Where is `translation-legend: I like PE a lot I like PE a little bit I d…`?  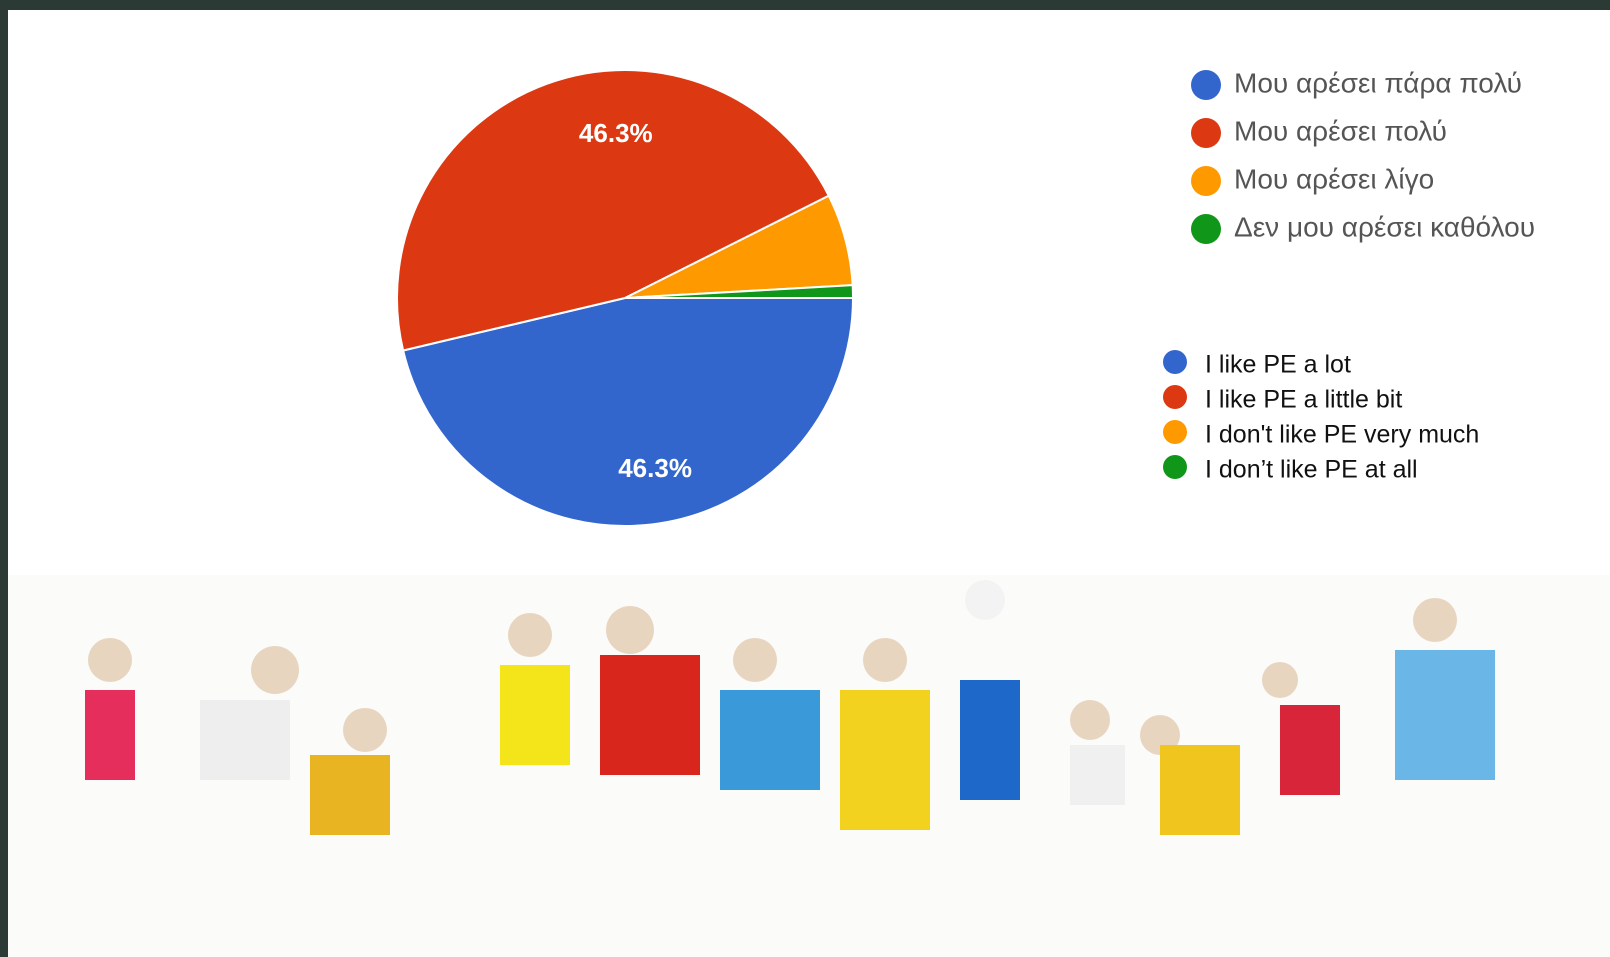 translation-legend: I like PE a lot I like PE a little bit I d… is located at coordinates (1321, 417).